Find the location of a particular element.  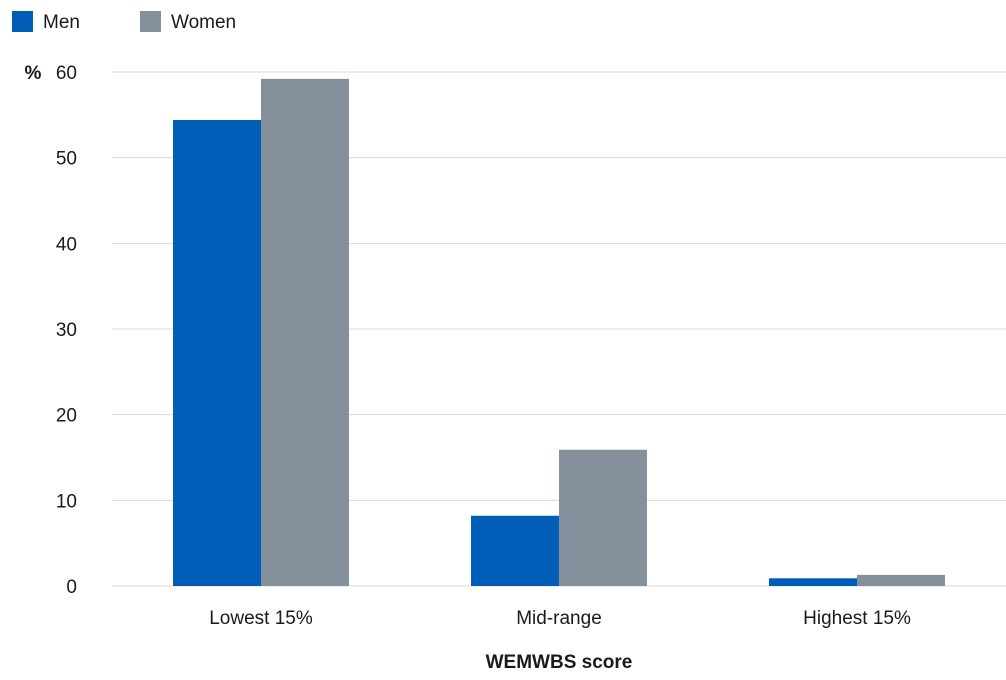

legend: Men Women is located at coordinates (124, 22).